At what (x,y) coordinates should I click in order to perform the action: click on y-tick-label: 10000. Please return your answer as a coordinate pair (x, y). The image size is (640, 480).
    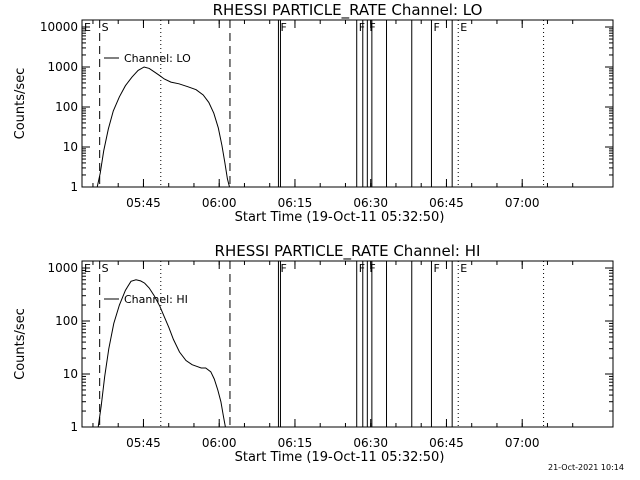
    Looking at the image, I should click on (59, 27).